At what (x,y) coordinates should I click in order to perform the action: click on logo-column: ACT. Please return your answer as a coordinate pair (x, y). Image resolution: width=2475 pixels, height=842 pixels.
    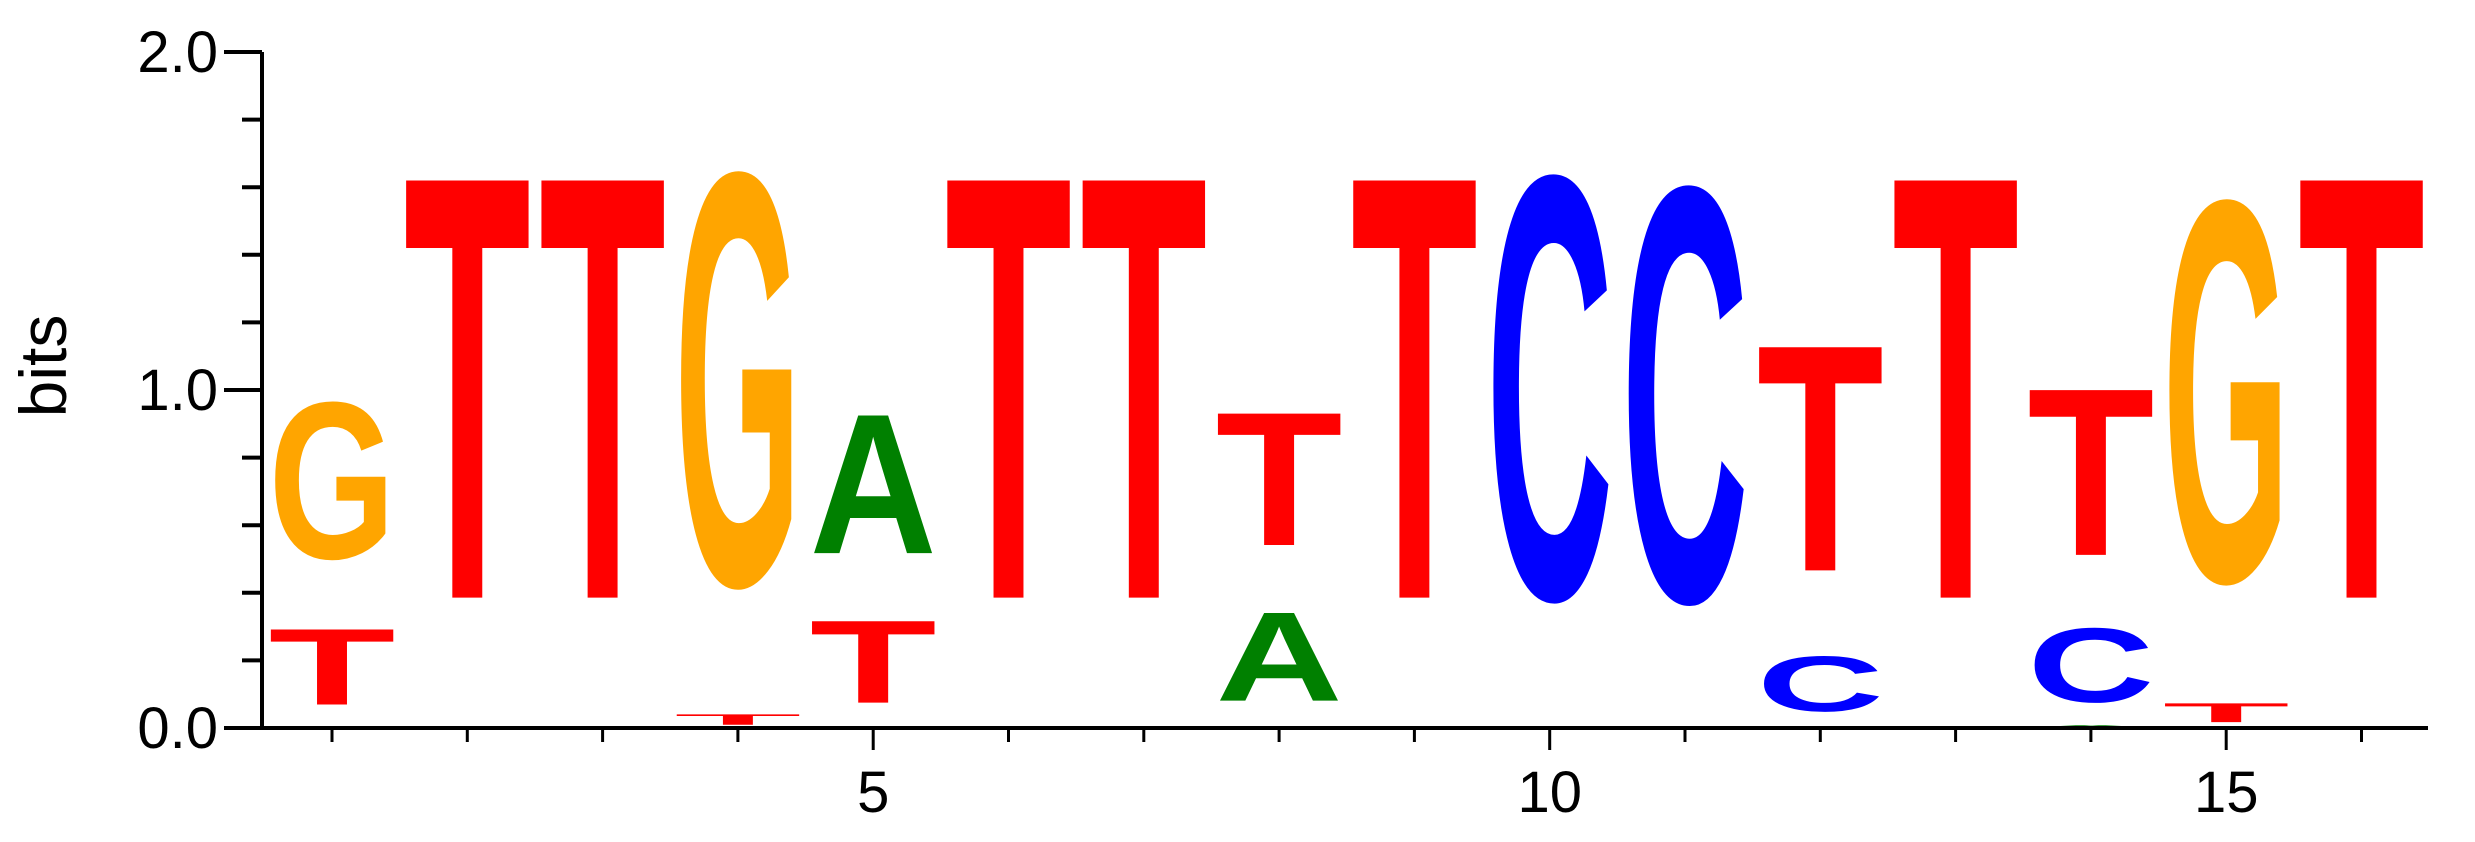
    Looking at the image, I should click on (2090, 533).